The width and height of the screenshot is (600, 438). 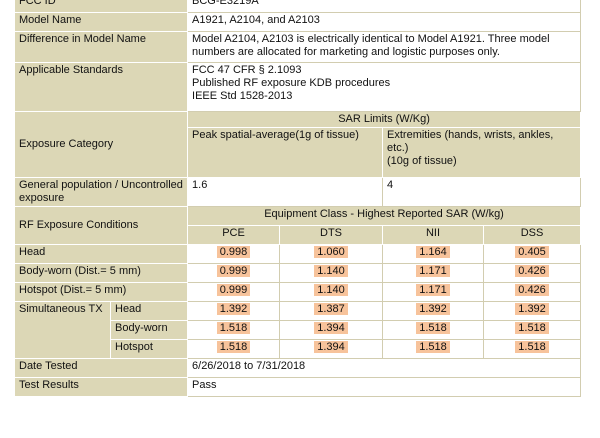 I want to click on value: 1.6, so click(x=285, y=192).